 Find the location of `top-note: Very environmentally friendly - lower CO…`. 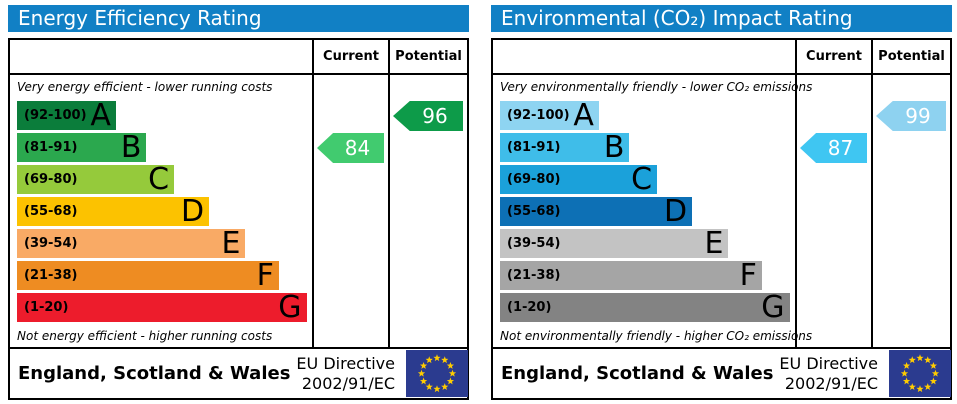

top-note: Very environmentally friendly - lower CO… is located at coordinates (656, 87).